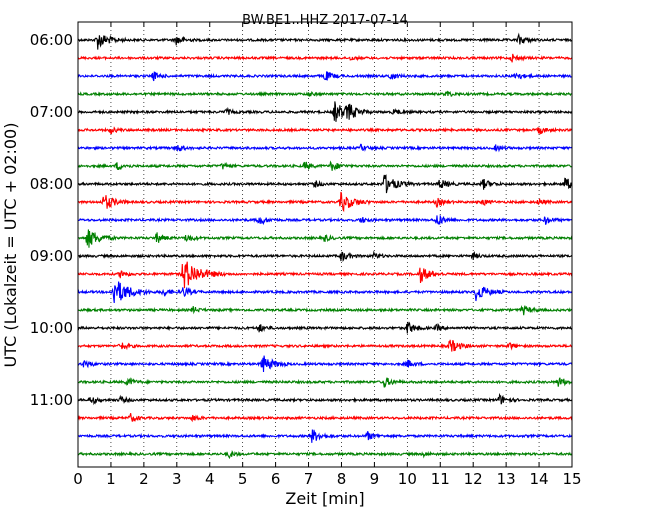 Image resolution: width=650 pixels, height=520 pixels. What do you see at coordinates (407, 479) in the screenshot?
I see `x-tick-label: 10` at bounding box center [407, 479].